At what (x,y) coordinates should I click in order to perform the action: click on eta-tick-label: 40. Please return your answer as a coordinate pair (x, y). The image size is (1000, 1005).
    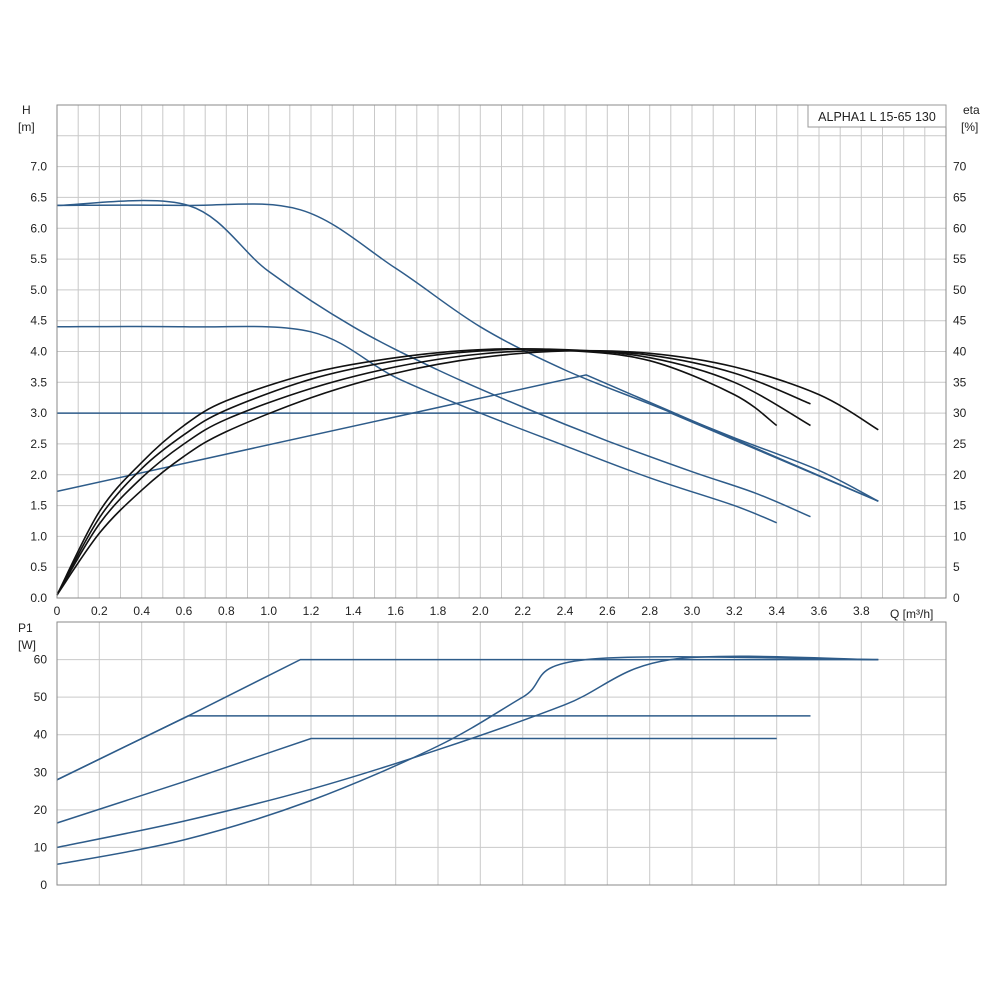
    Looking at the image, I should click on (960, 352).